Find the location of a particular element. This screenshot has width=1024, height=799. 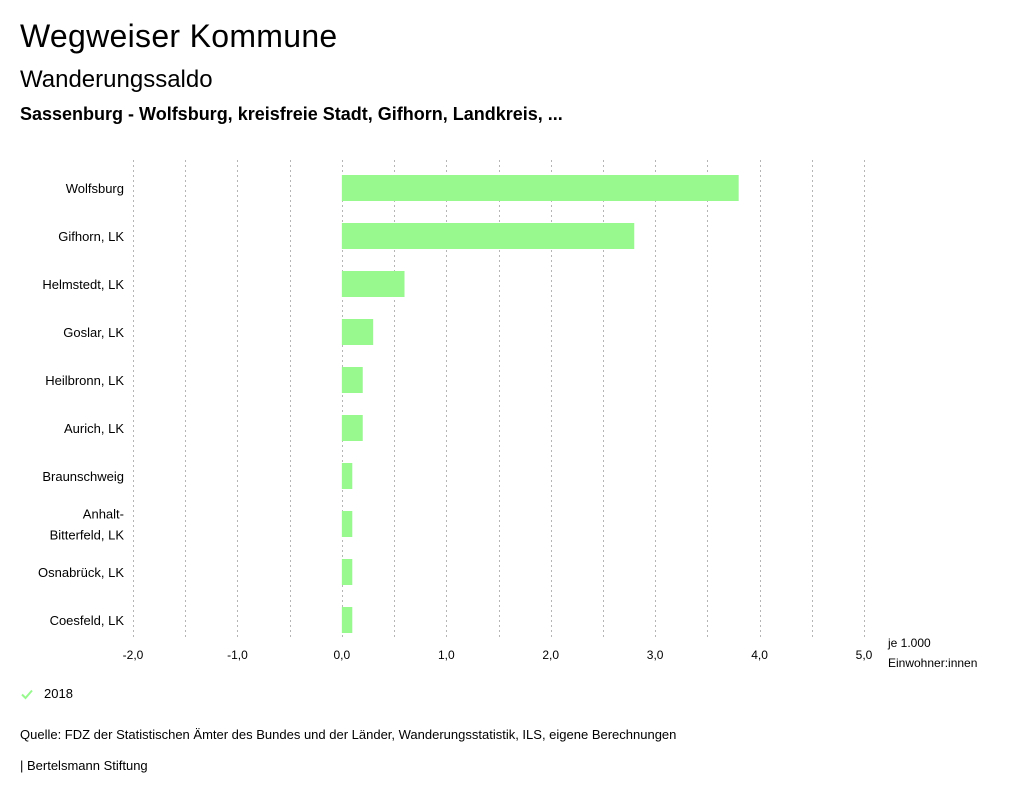

page-title: Wegweiser Kommune is located at coordinates (179, 36).